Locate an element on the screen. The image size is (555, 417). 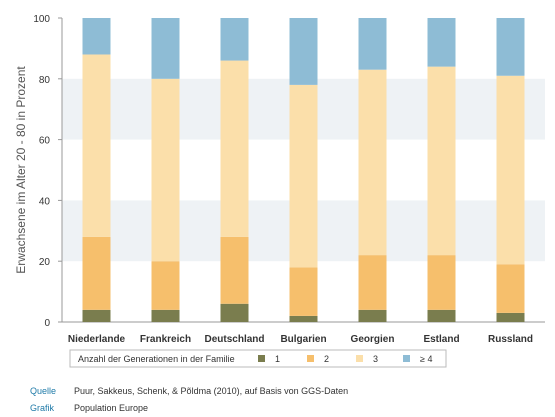
x-tick-label: Estland is located at coordinates (441, 339).